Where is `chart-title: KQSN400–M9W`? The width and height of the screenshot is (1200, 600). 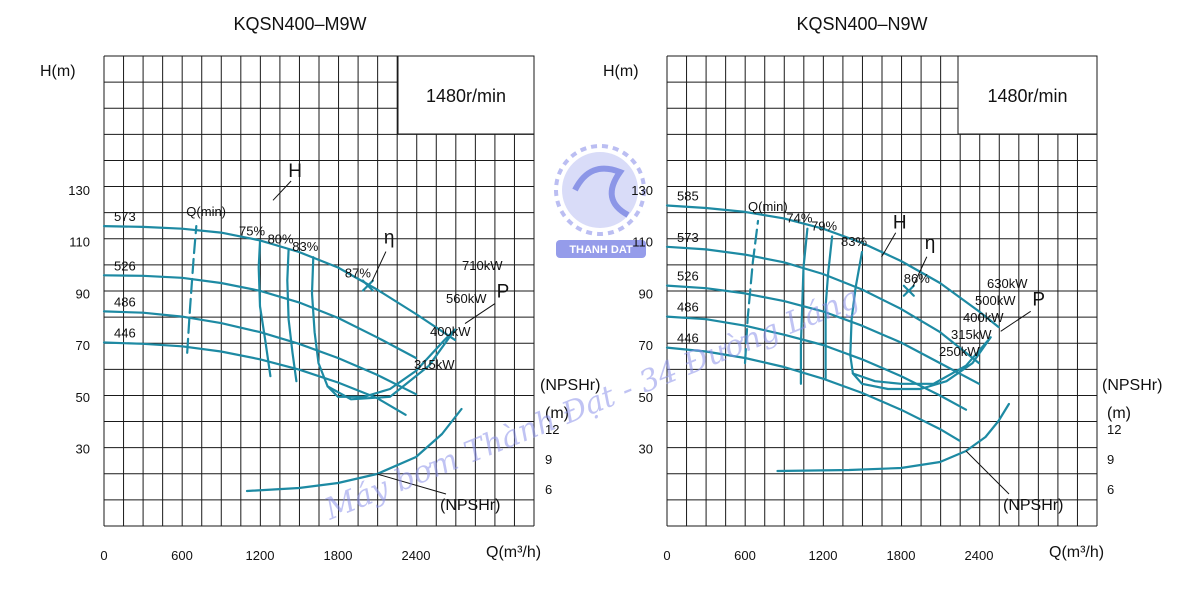 chart-title: KQSN400–M9W is located at coordinates (299, 24).